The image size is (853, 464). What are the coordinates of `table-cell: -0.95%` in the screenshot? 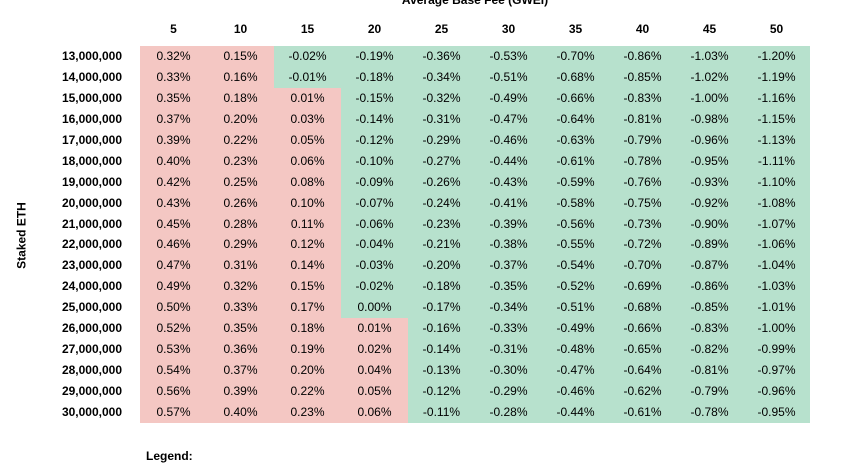 It's located at (776, 412).